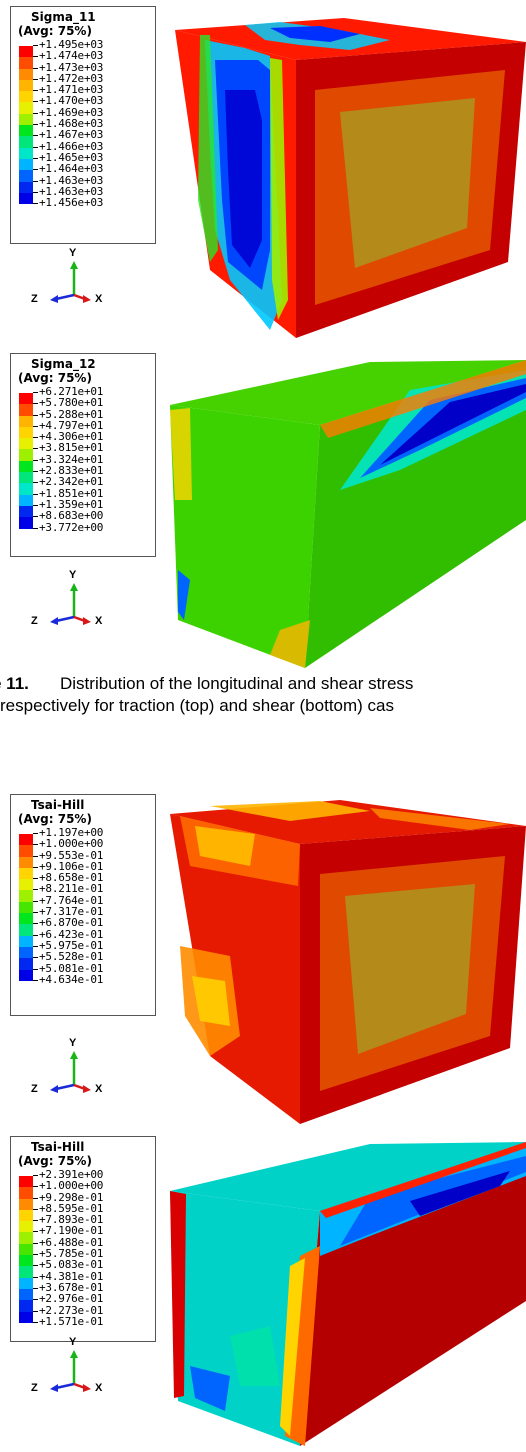 Image resolution: width=526 pixels, height=1452 pixels. Describe the element at coordinates (83, 127) in the screenshot. I see `legend-row: +1.468e+03` at that location.